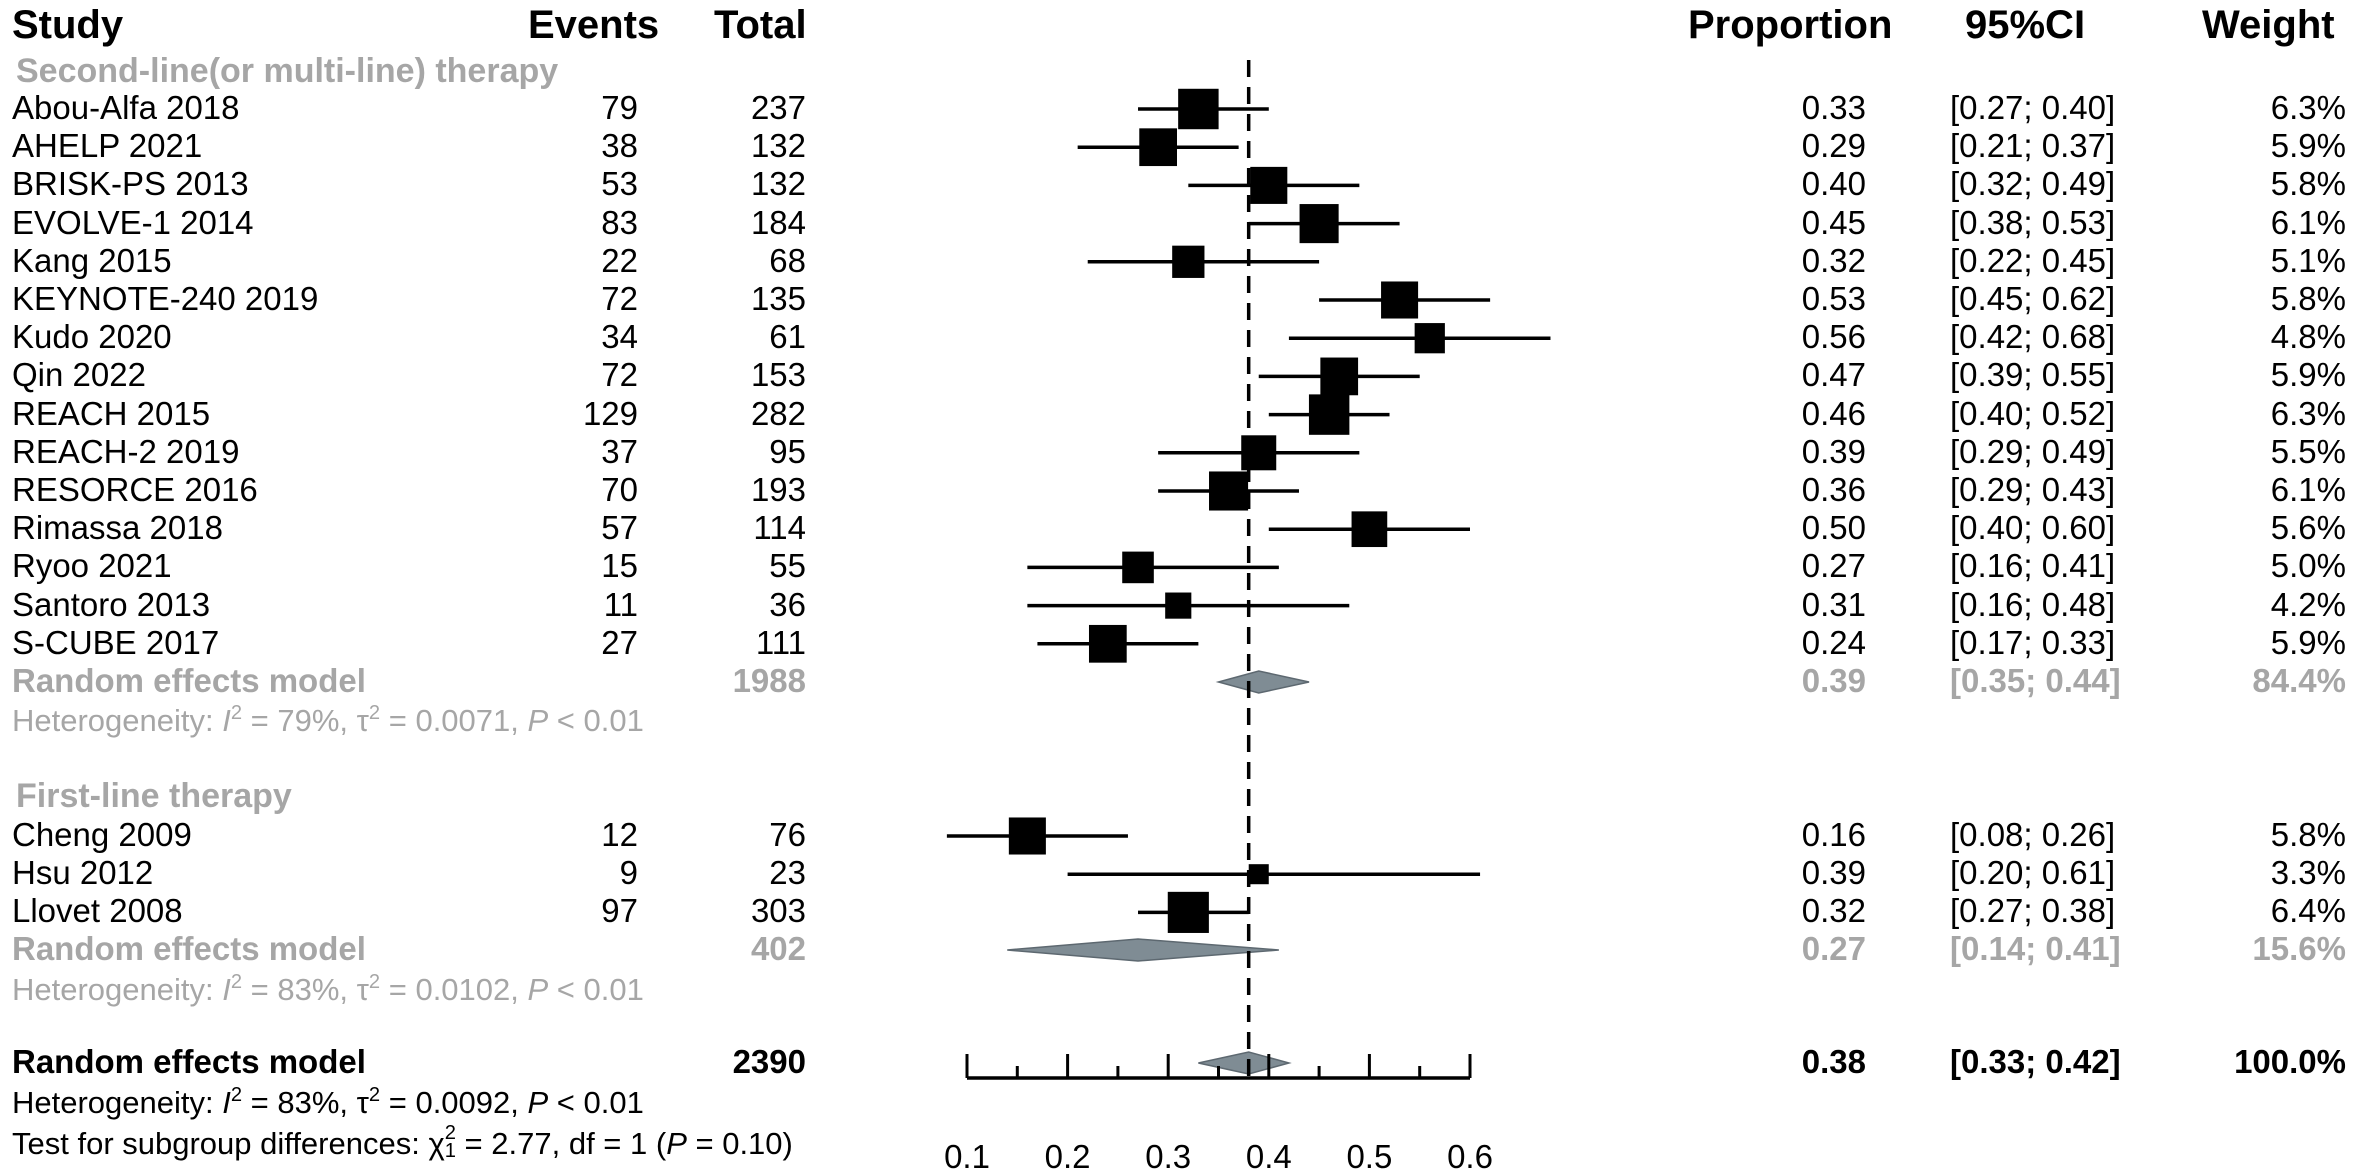 This screenshot has height=1176, width=2362. What do you see at coordinates (1833, 489) in the screenshot?
I see `proportion-value: 0.36` at bounding box center [1833, 489].